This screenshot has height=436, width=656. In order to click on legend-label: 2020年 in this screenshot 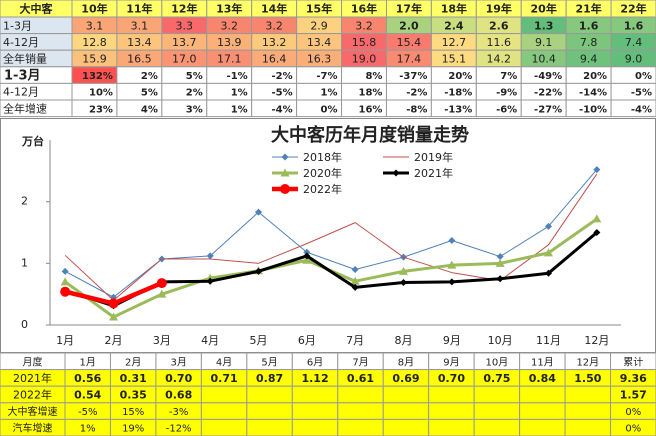, I will do `click(322, 173)`.